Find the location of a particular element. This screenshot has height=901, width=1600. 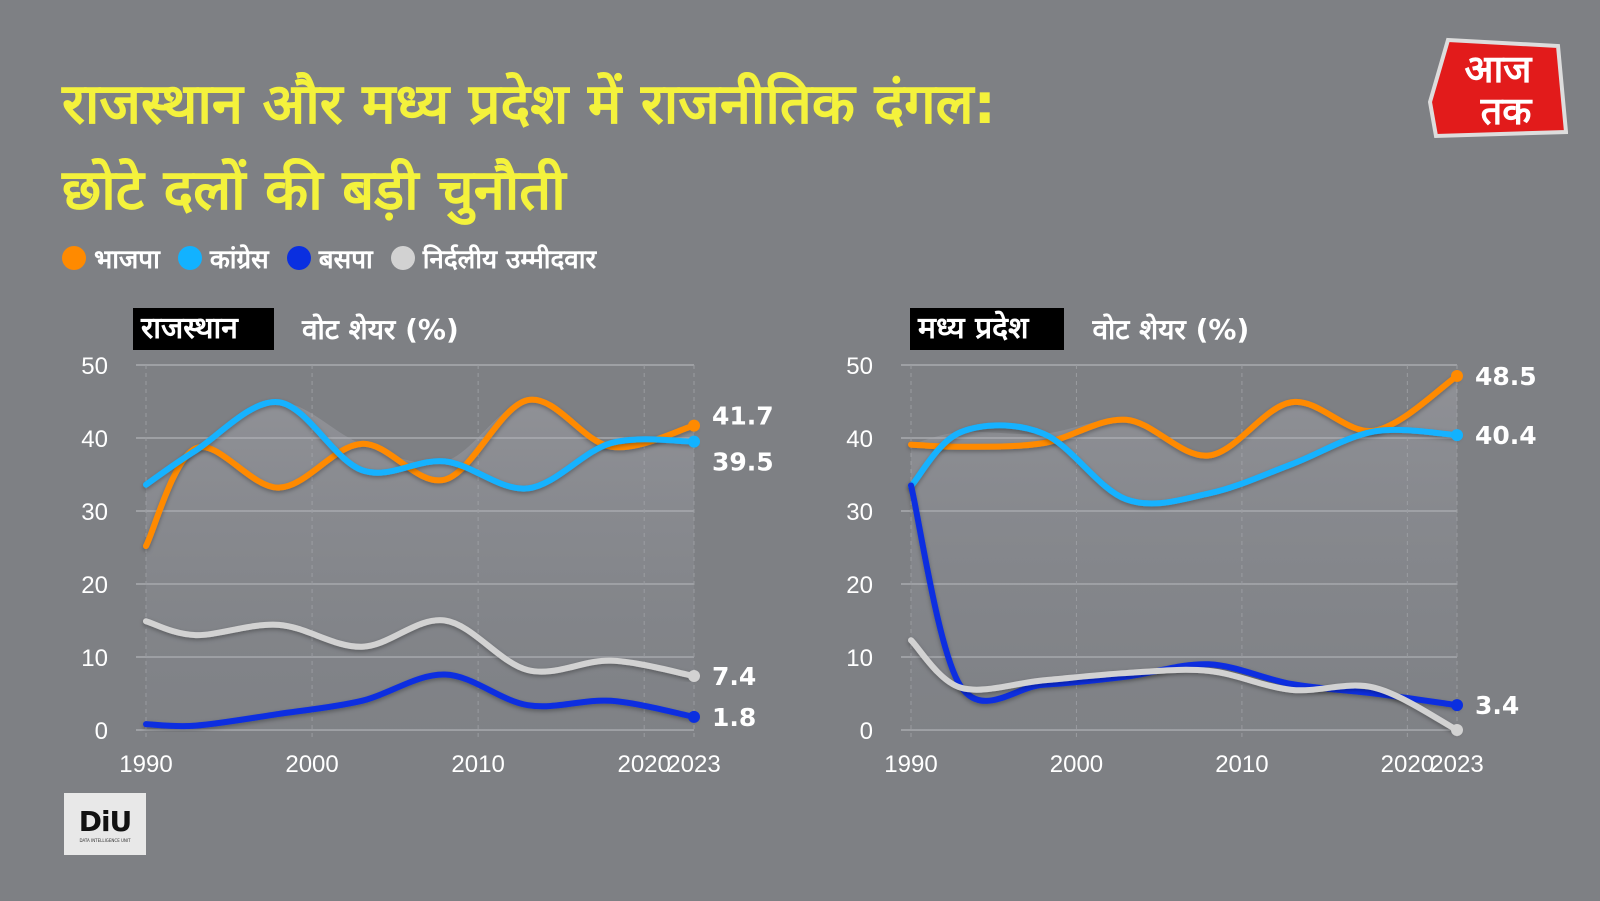

legend-item-independent: निर्दलीय उम्मीदवार is located at coordinates (493, 258).